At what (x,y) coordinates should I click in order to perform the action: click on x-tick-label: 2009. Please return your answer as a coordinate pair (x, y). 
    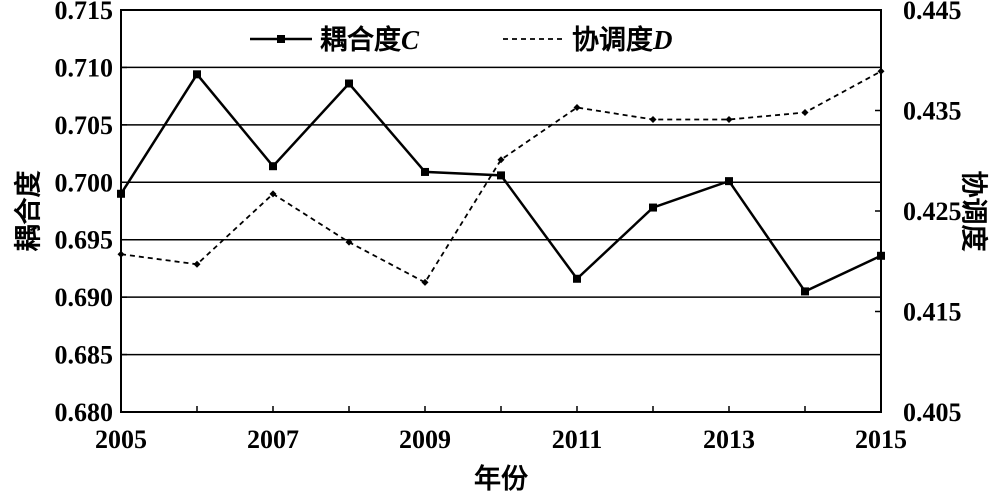
    Looking at the image, I should click on (425, 439).